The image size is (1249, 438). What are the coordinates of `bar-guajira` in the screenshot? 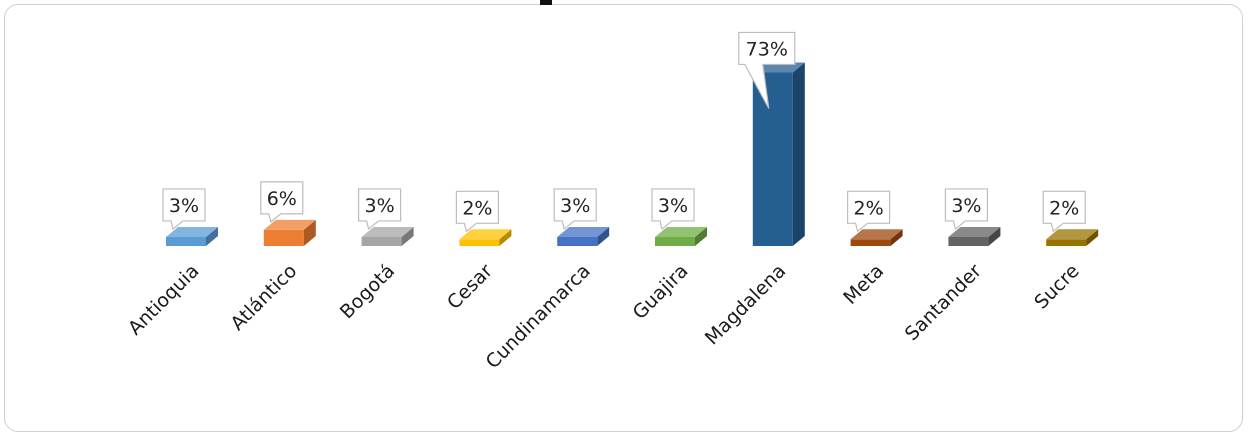 It's located at (681, 236).